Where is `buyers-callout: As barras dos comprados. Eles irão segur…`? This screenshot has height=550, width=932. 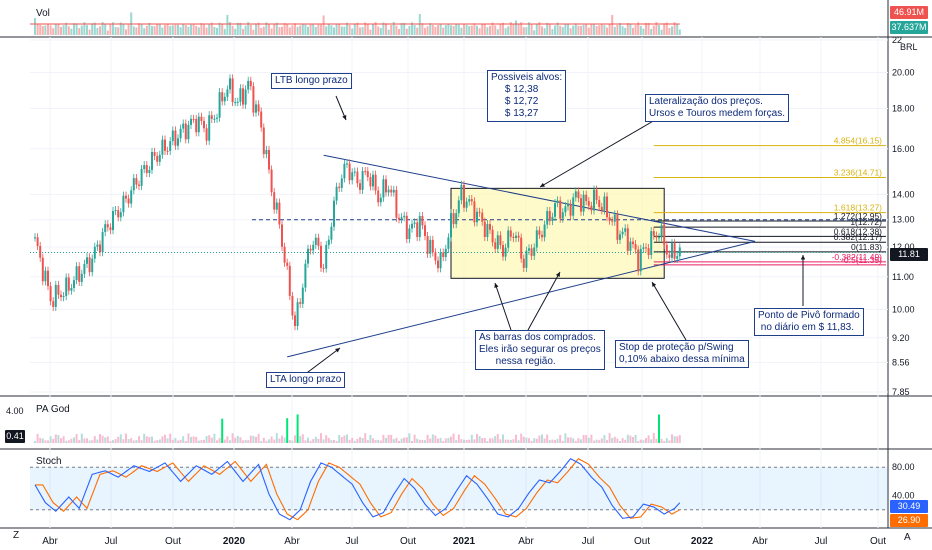 buyers-callout: As barras dos comprados. Eles irão segur… is located at coordinates (540, 350).